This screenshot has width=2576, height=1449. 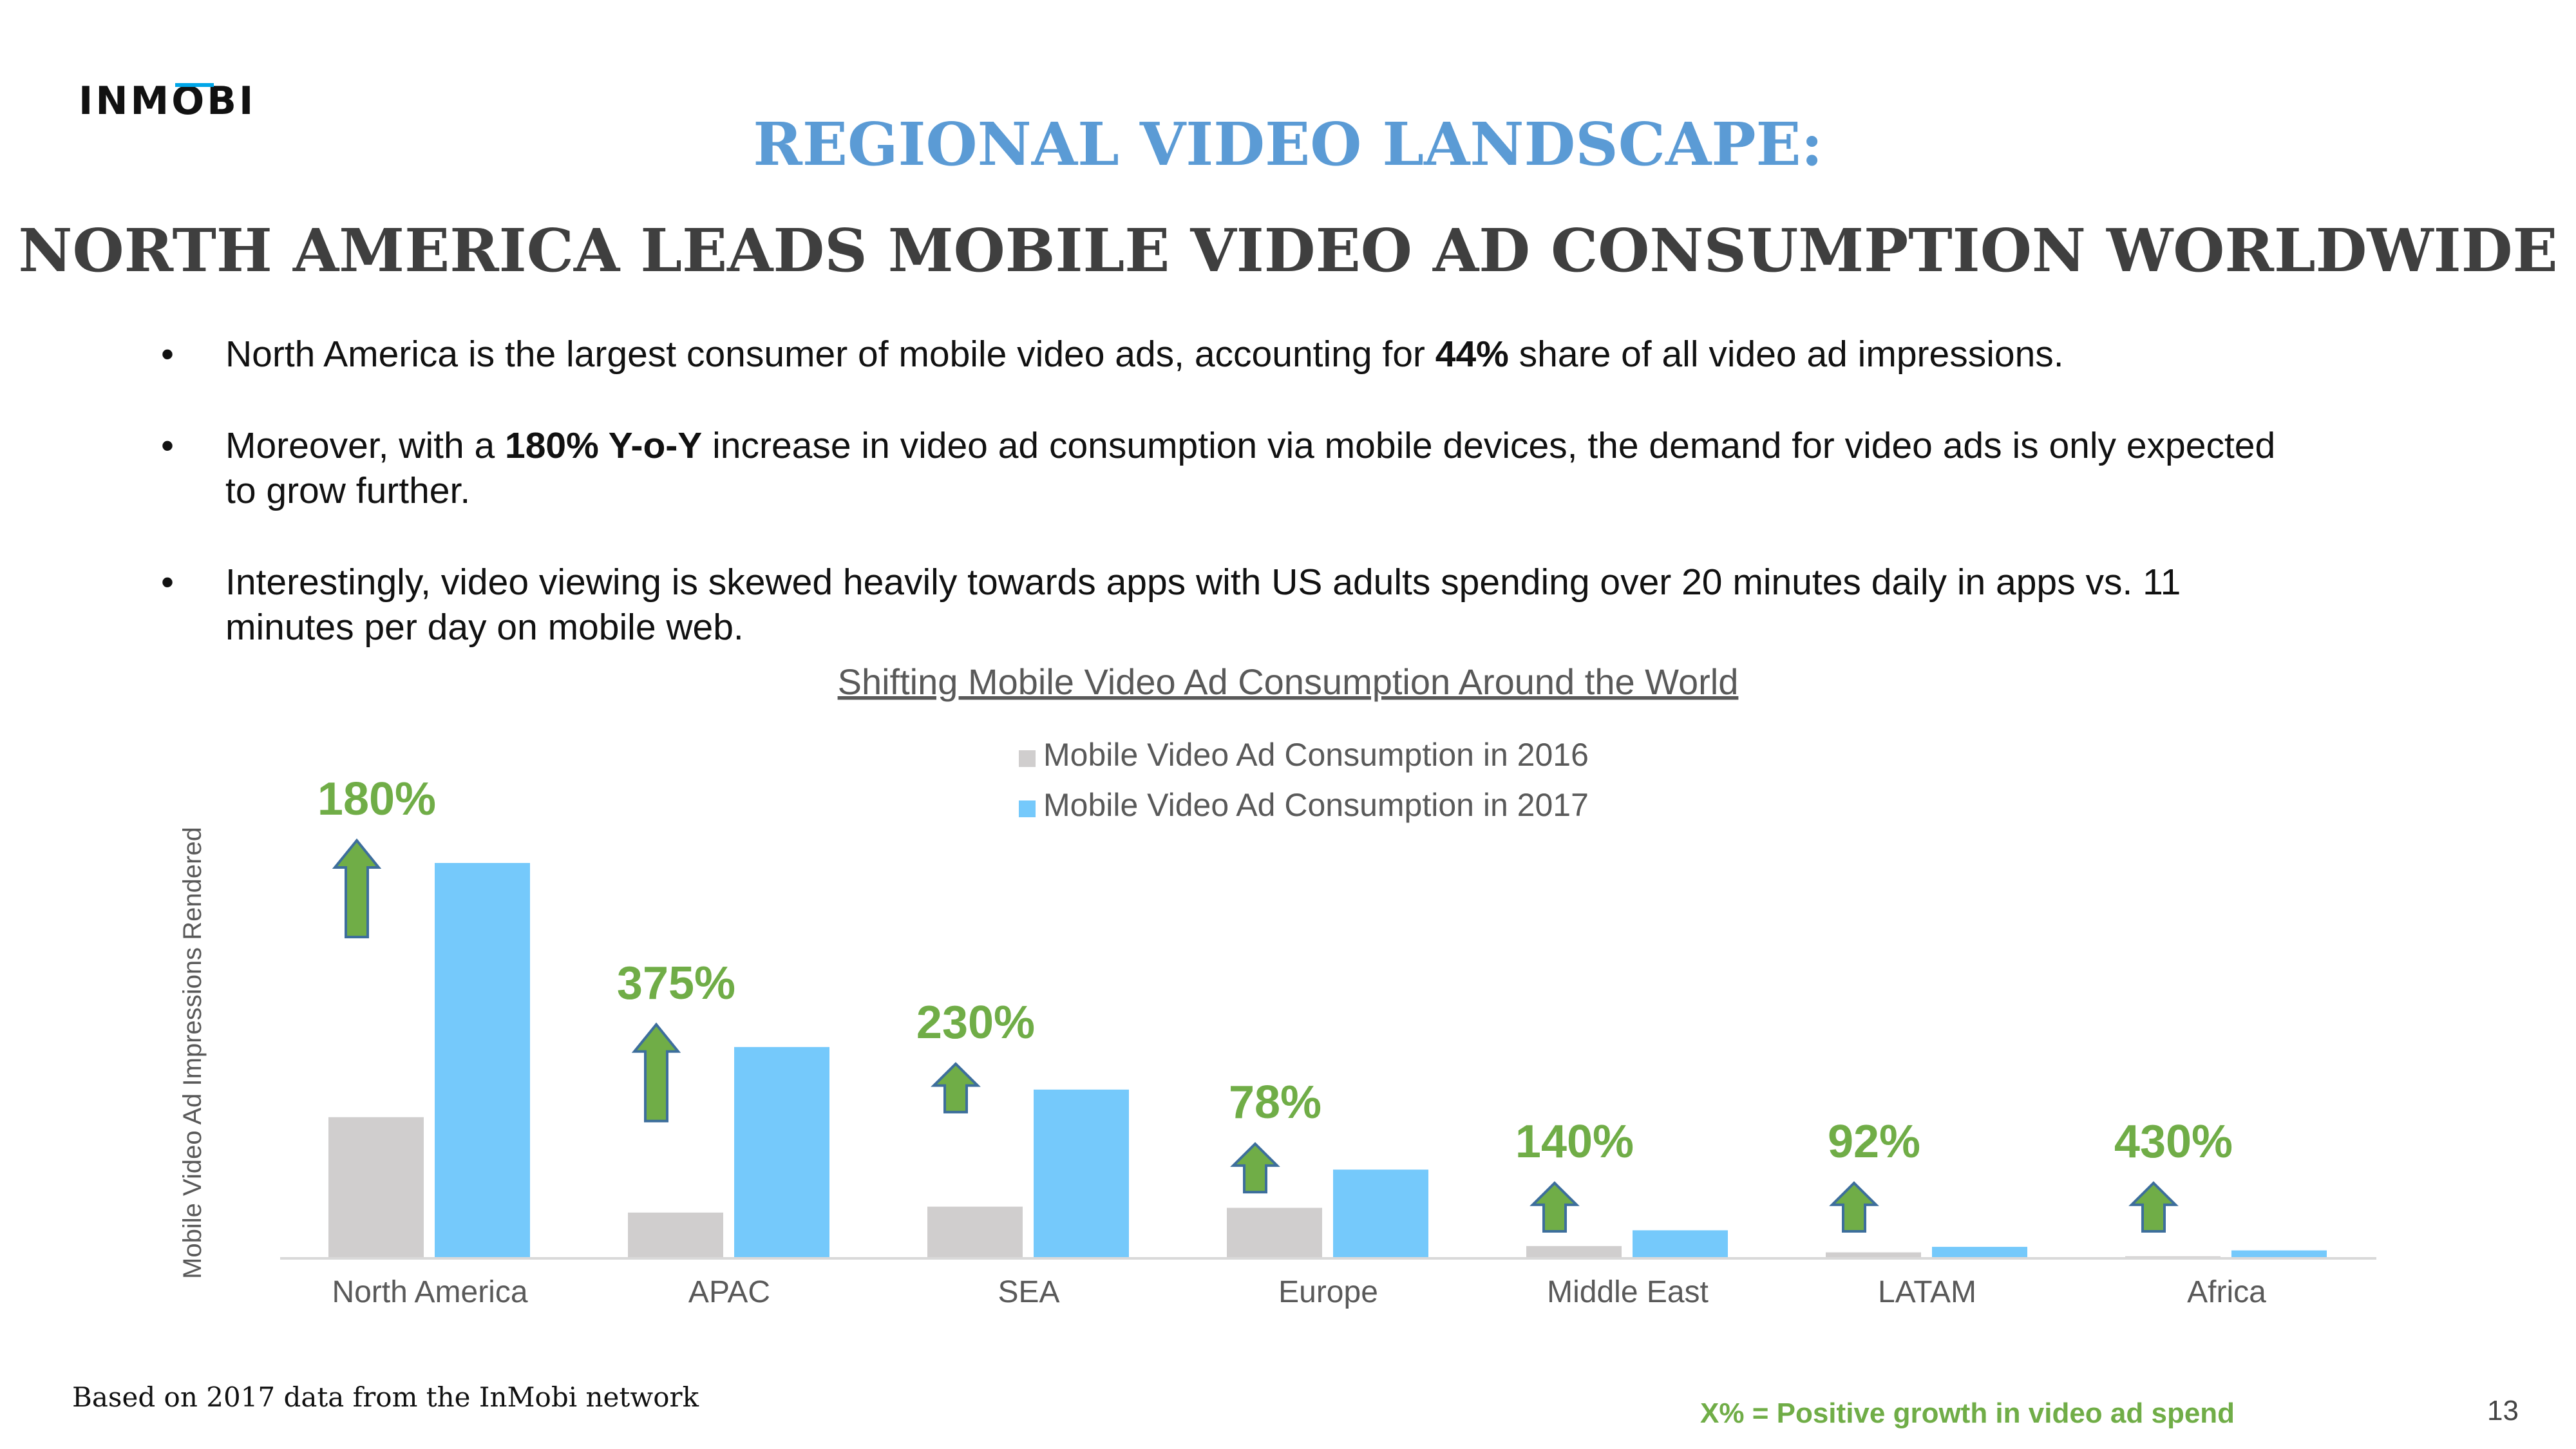 What do you see at coordinates (194, 85) in the screenshot?
I see `logo-accent` at bounding box center [194, 85].